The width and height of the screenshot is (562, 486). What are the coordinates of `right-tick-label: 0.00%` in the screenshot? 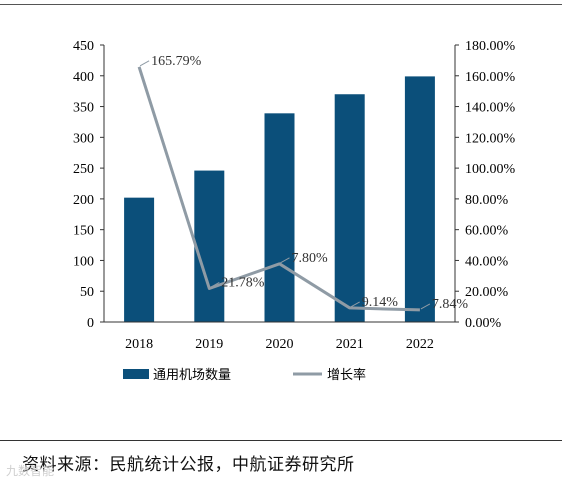 It's located at (483, 323).